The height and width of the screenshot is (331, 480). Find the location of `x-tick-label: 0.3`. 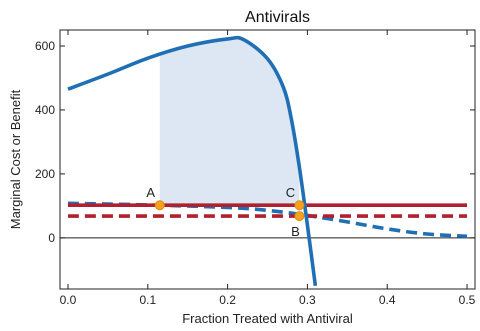

x-tick-label: 0.3 is located at coordinates (307, 300).